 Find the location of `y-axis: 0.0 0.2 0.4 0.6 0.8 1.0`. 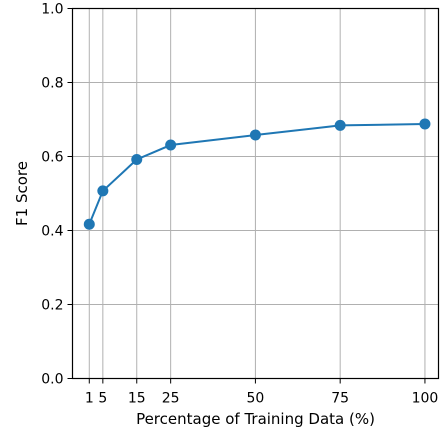

y-axis: 0.0 0.2 0.4 0.6 0.8 1.0 is located at coordinates (57, 195).